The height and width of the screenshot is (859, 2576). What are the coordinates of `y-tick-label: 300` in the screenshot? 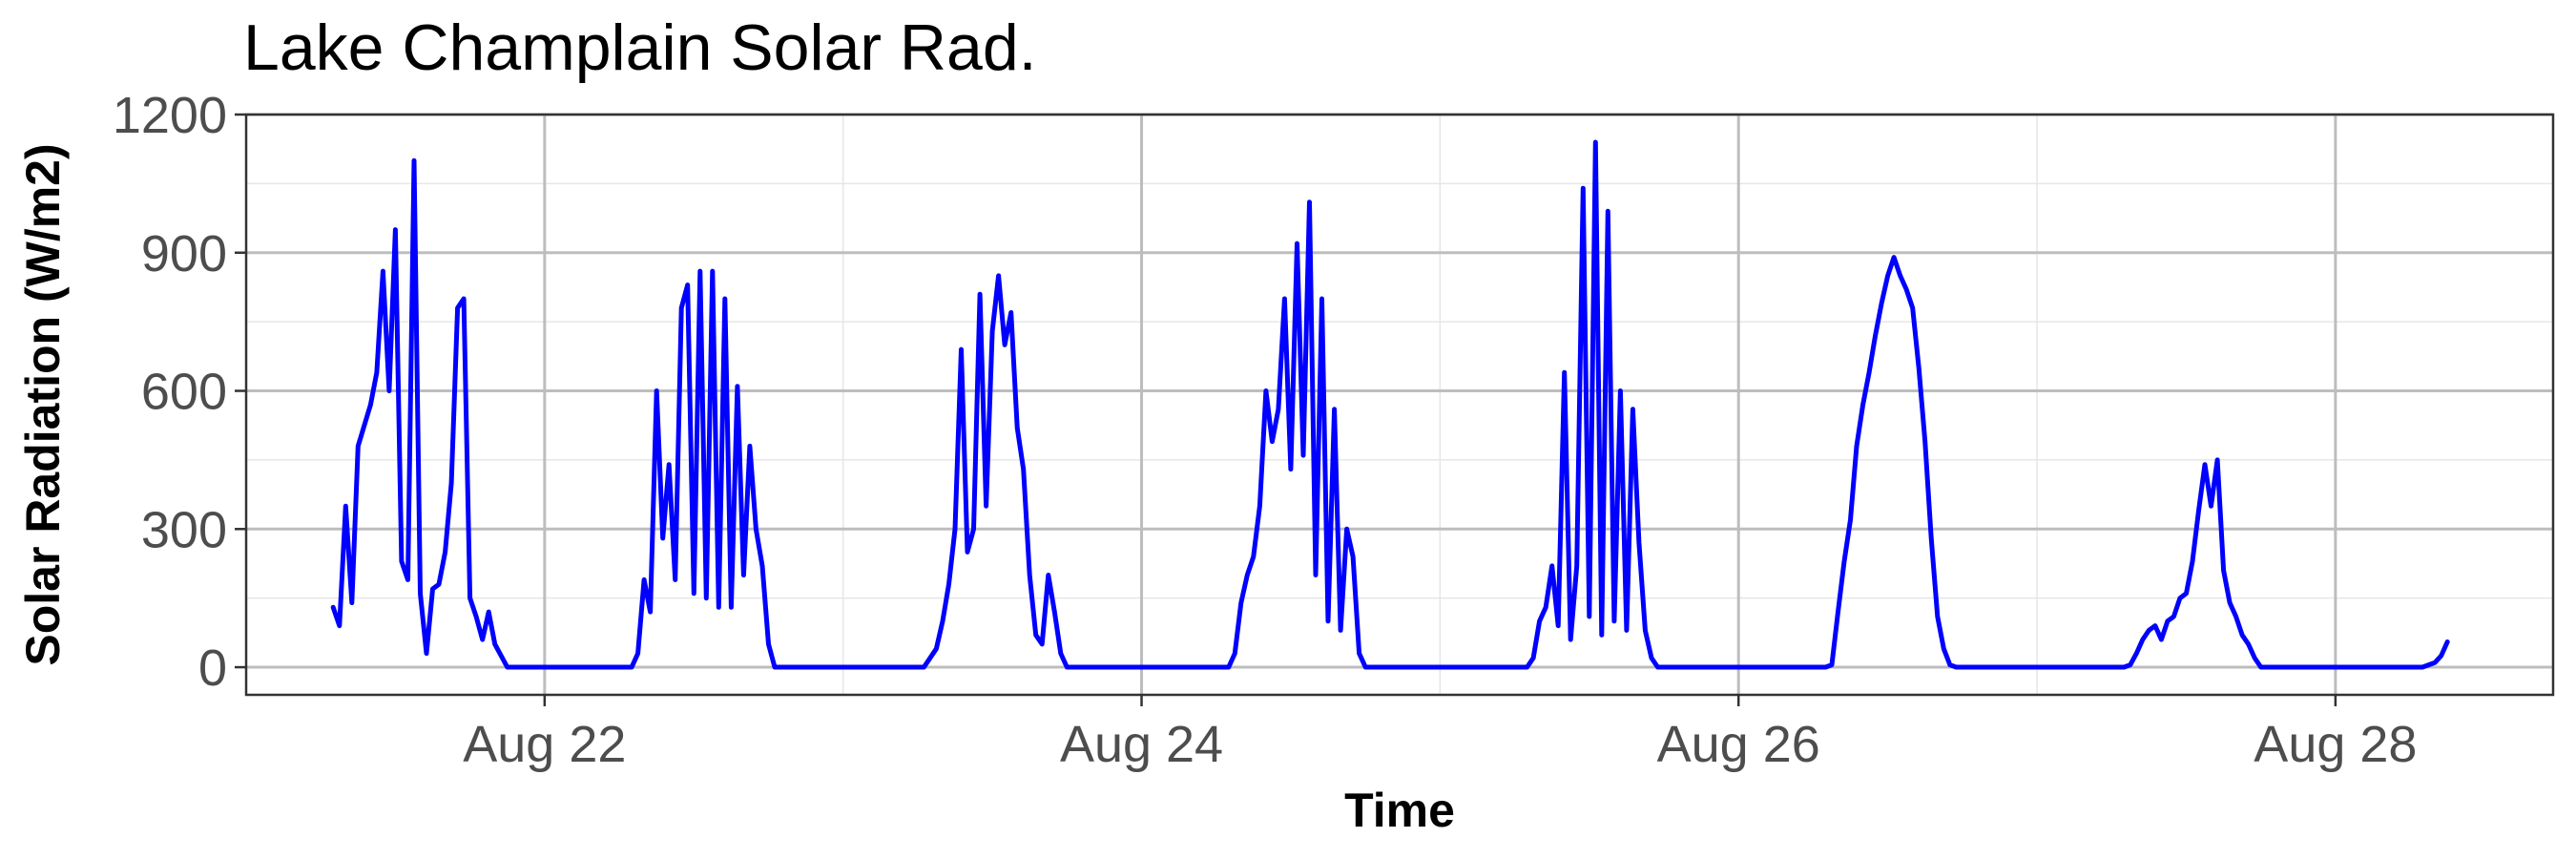 It's located at (184, 529).